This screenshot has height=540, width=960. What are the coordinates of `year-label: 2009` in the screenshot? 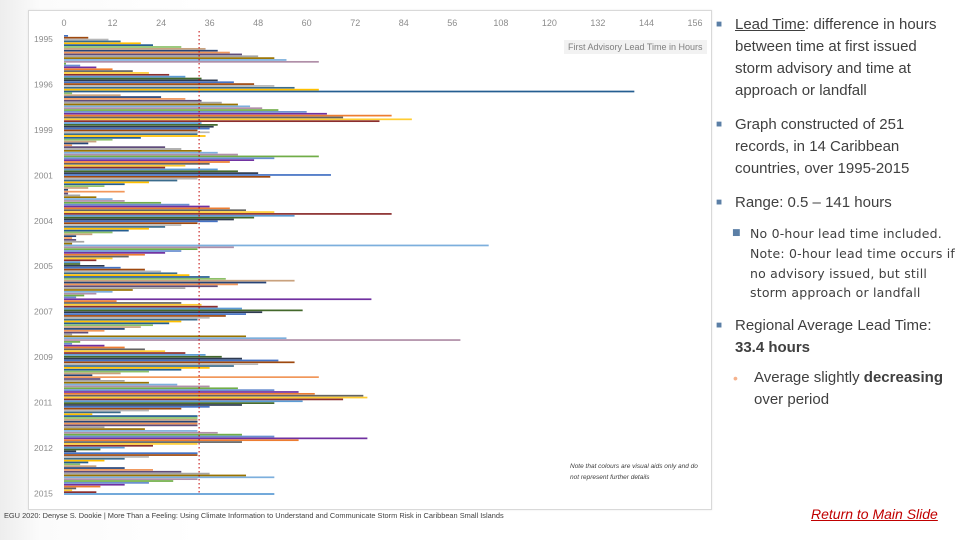 It's located at (43, 357).